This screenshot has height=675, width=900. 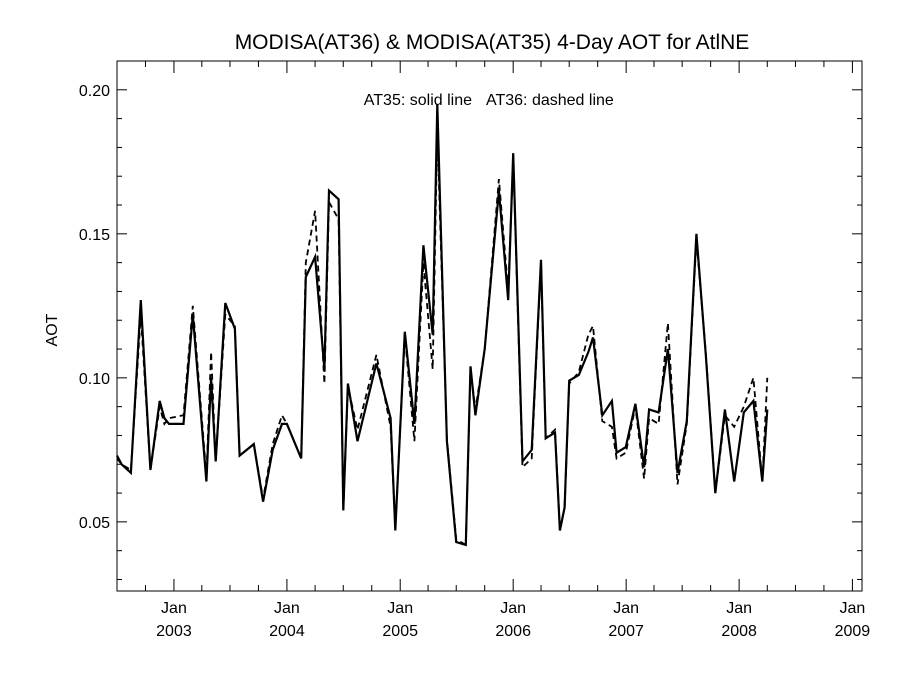 What do you see at coordinates (94, 91) in the screenshot?
I see `y-tick-label: 0.20` at bounding box center [94, 91].